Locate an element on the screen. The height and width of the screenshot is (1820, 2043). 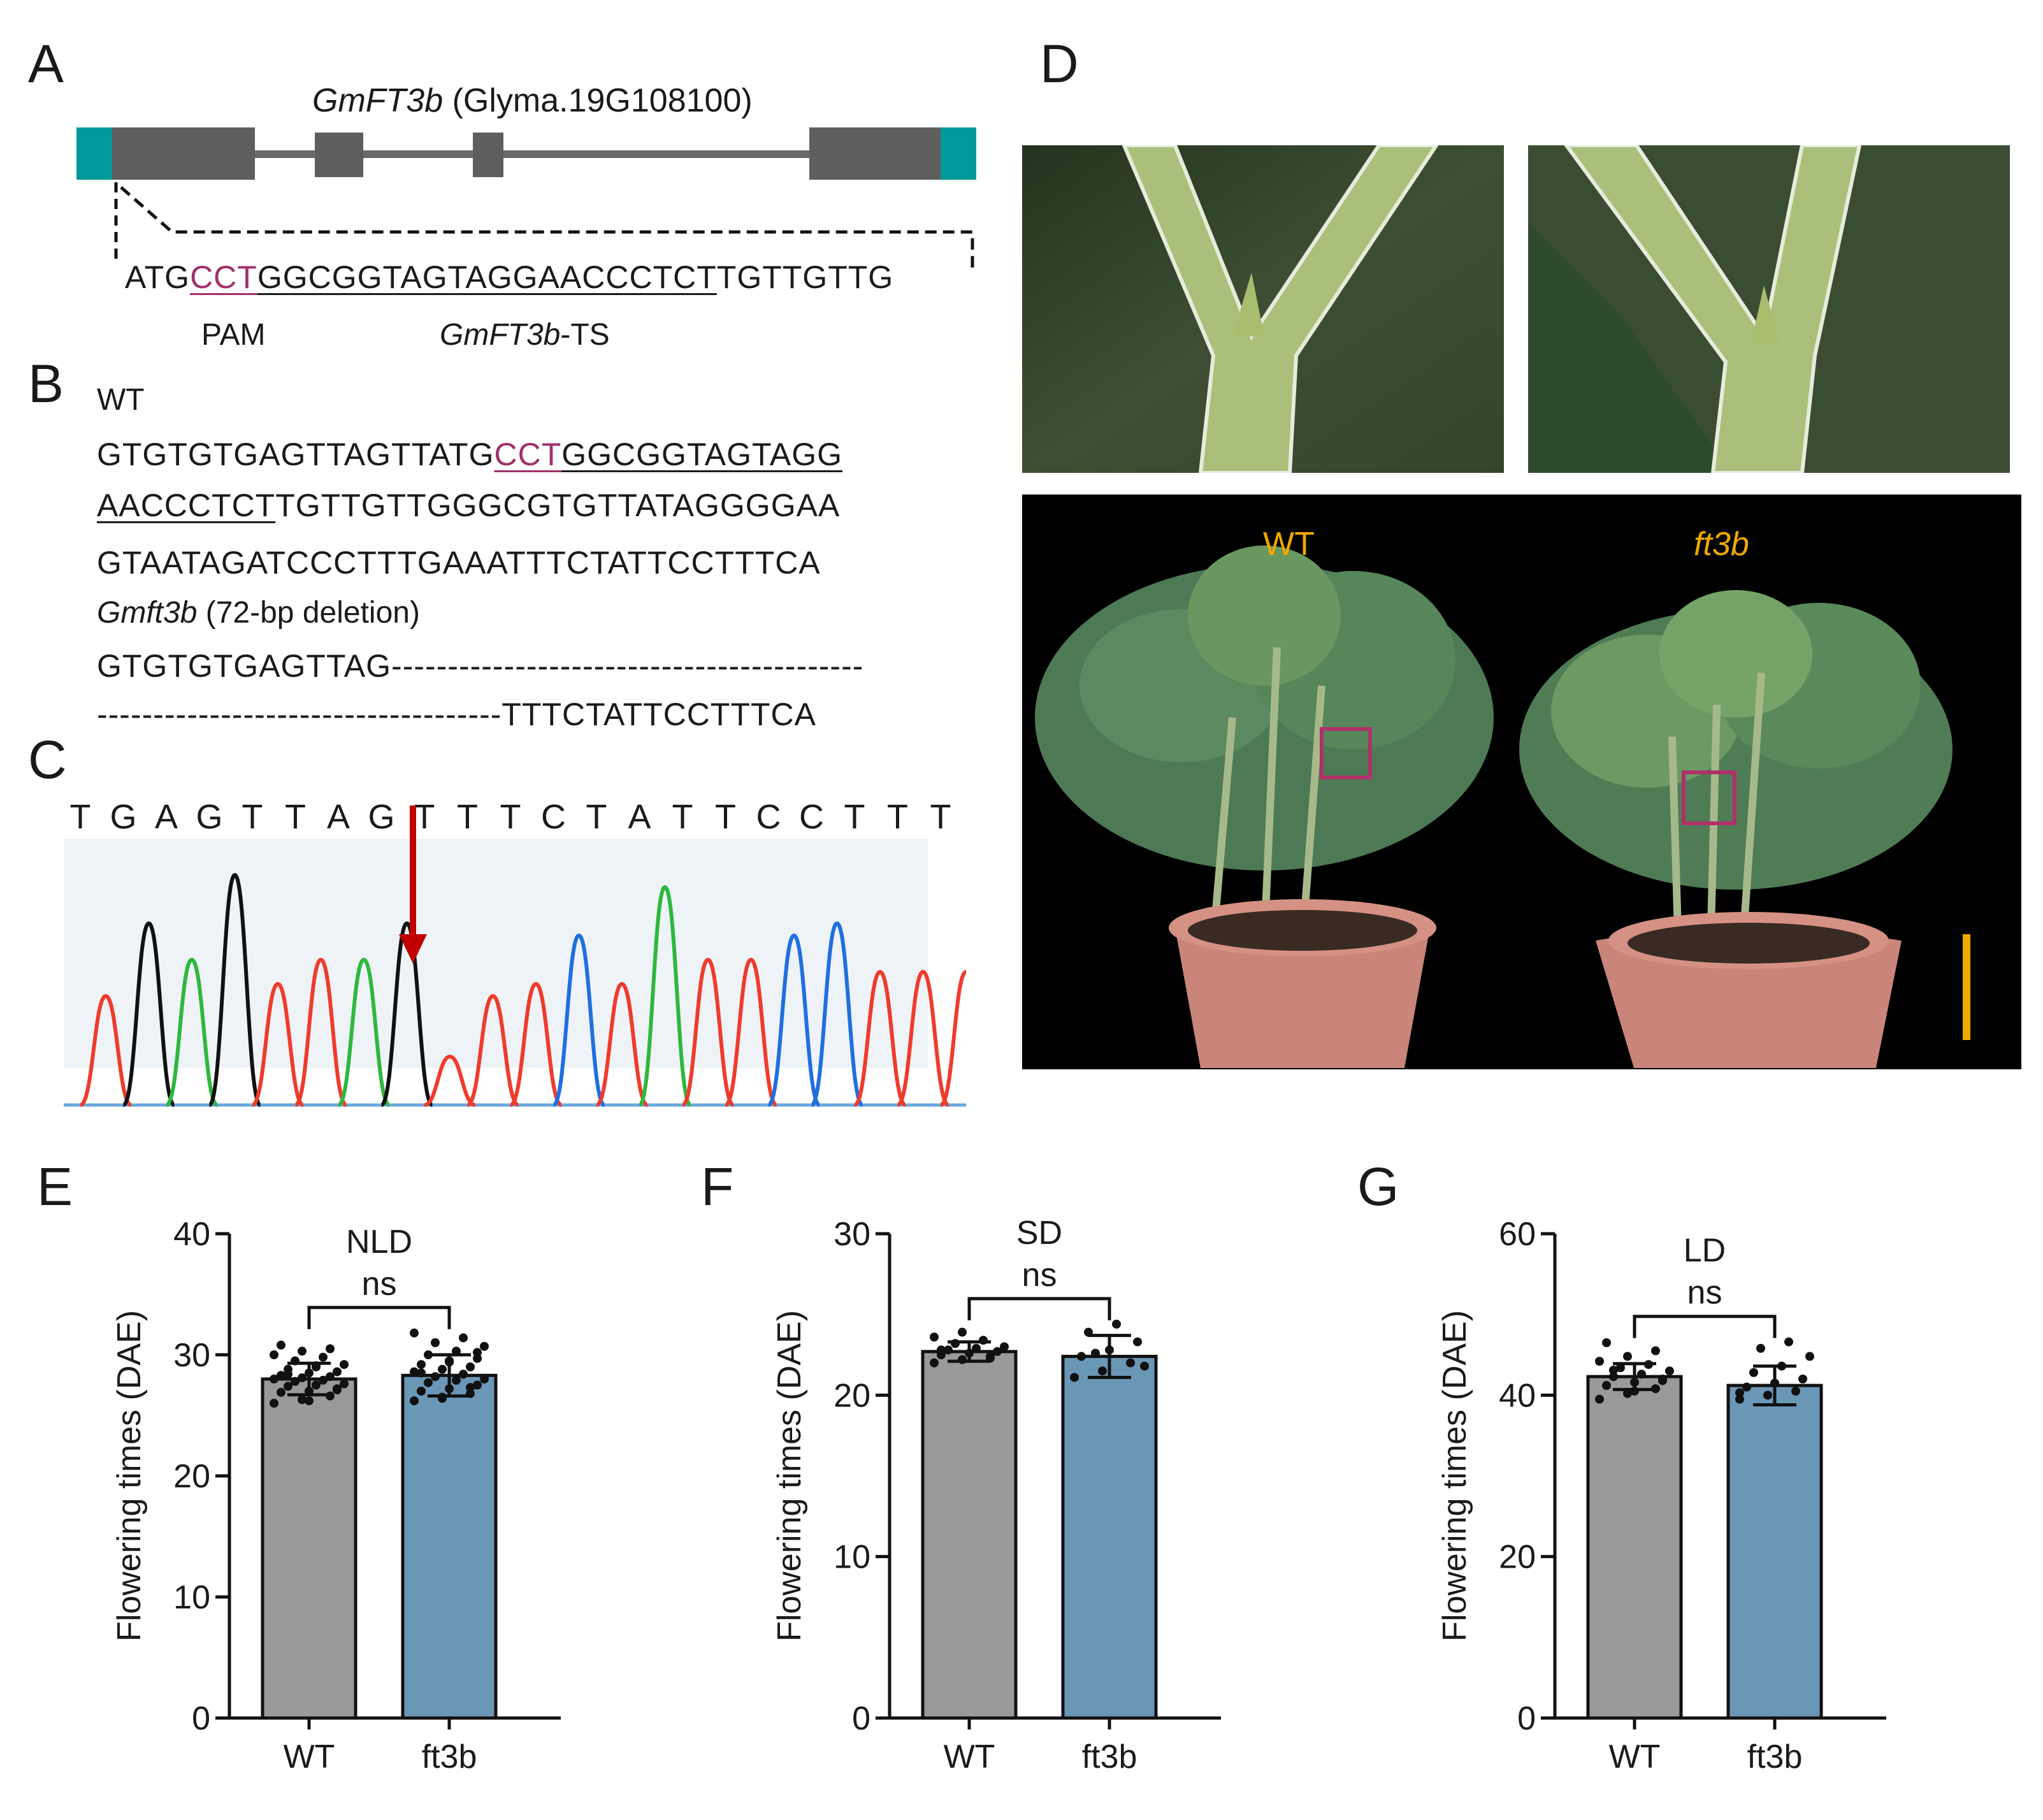
bar-chart-sd: 0 10 20 30 Flowering times (DAE) WT ft3b ns SD is located at coordinates (996, 1495).